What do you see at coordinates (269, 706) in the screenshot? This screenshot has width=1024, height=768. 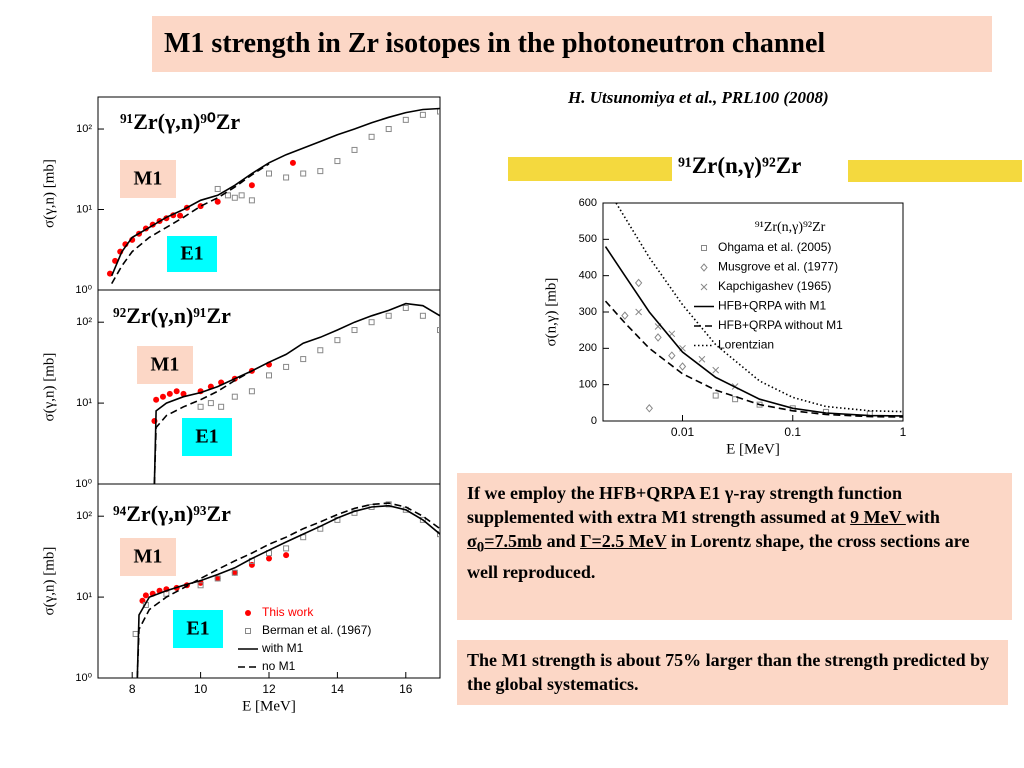 I see `x-axis-label: E [MeV]` at bounding box center [269, 706].